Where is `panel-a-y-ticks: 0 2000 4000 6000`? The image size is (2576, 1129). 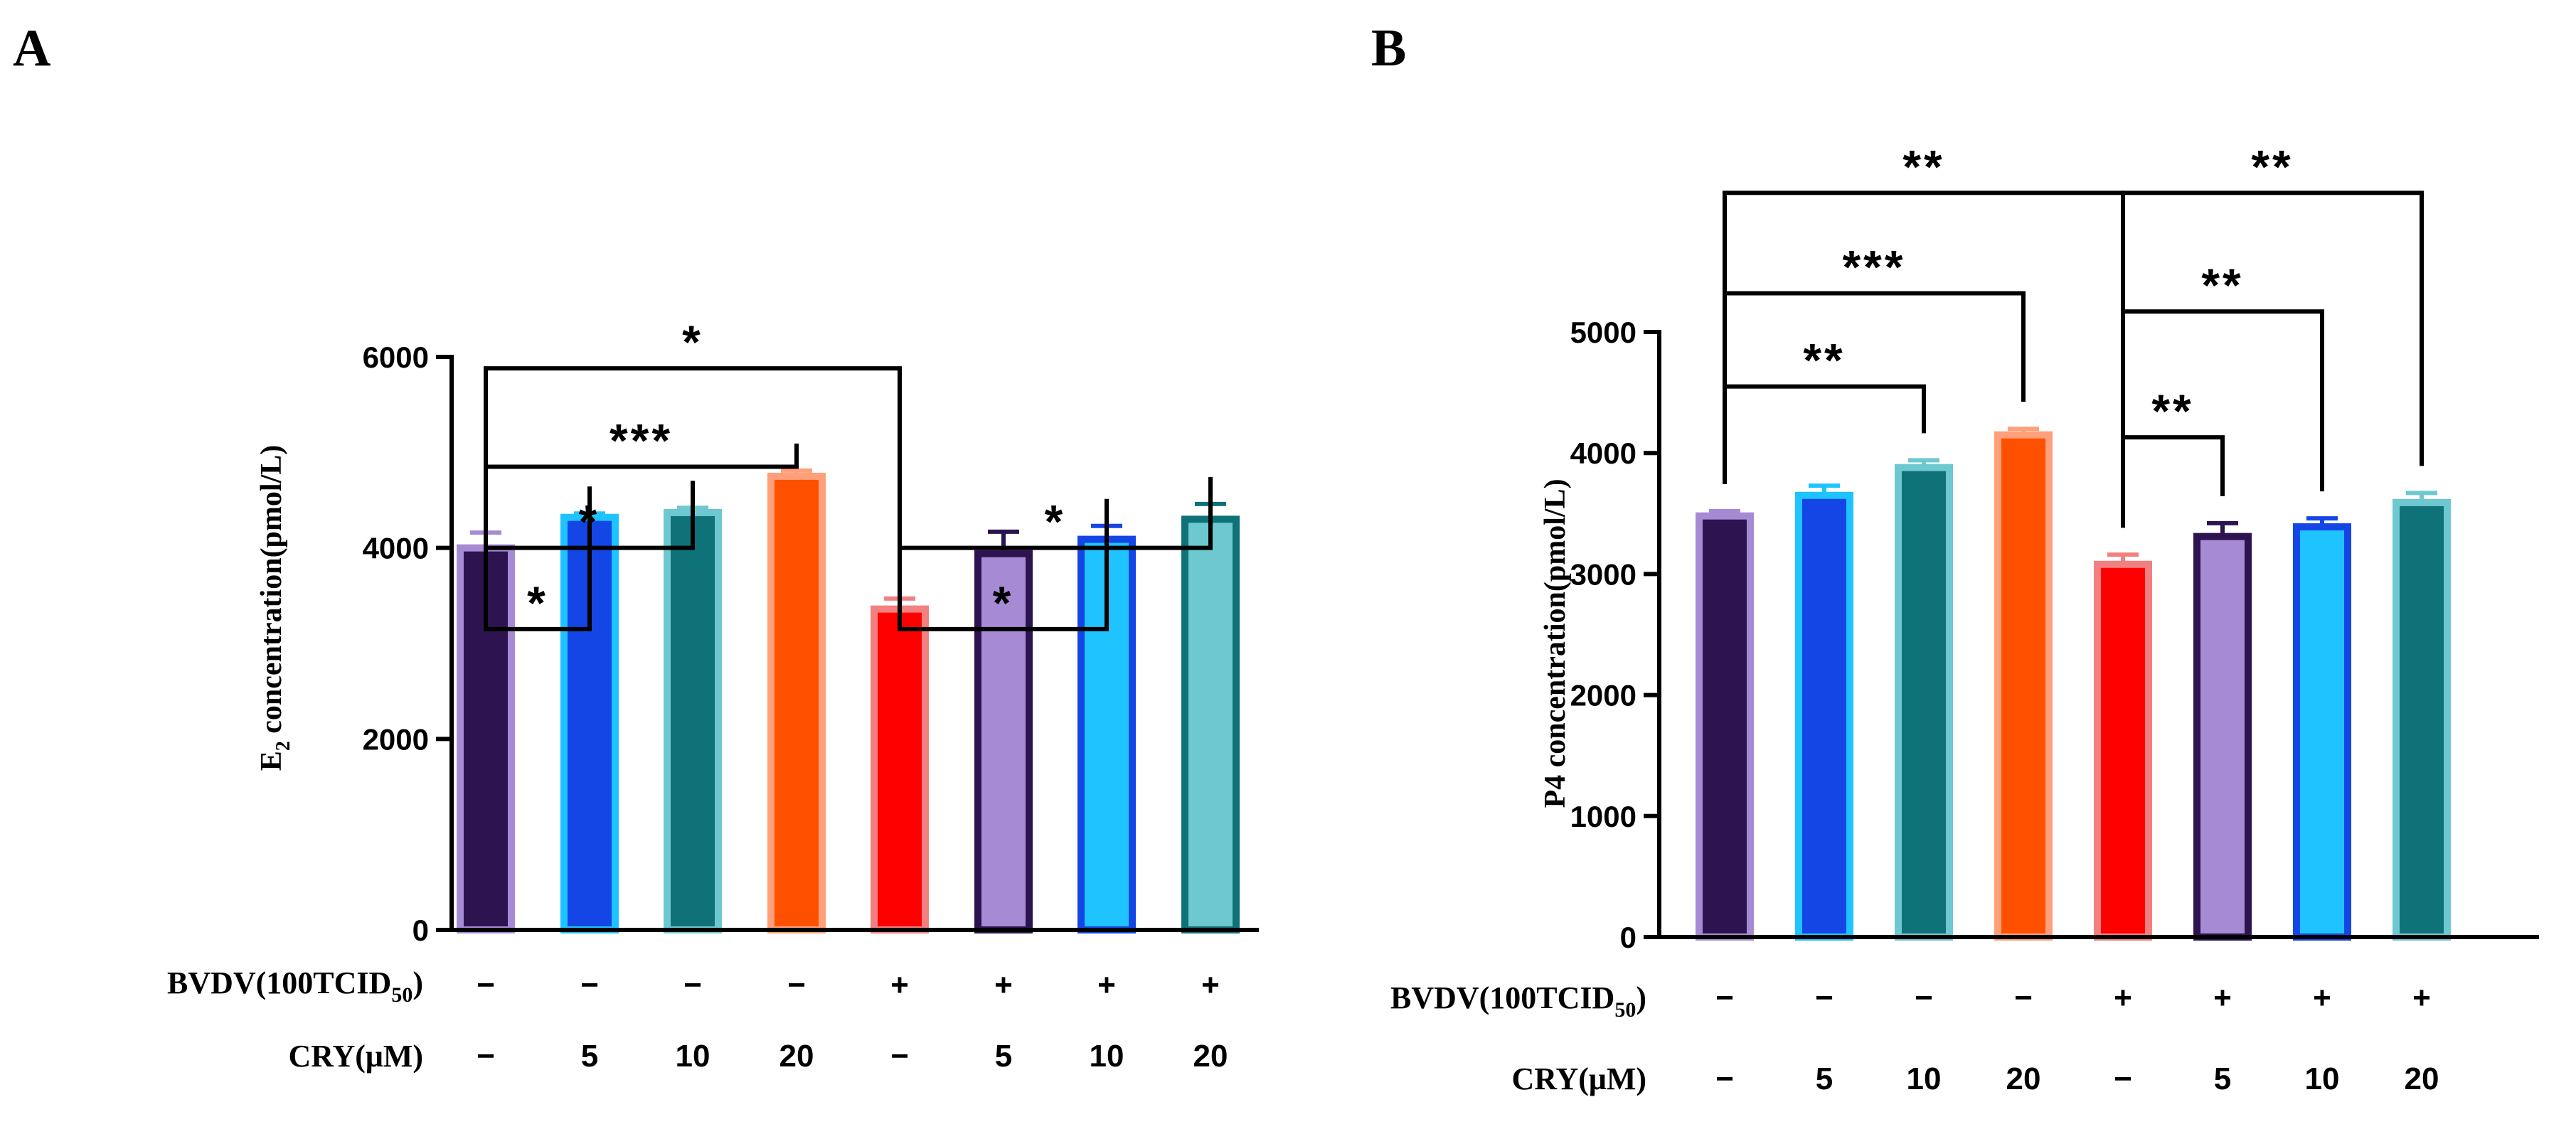
panel-a-y-ticks: 0 2000 4000 6000 is located at coordinates (407, 644).